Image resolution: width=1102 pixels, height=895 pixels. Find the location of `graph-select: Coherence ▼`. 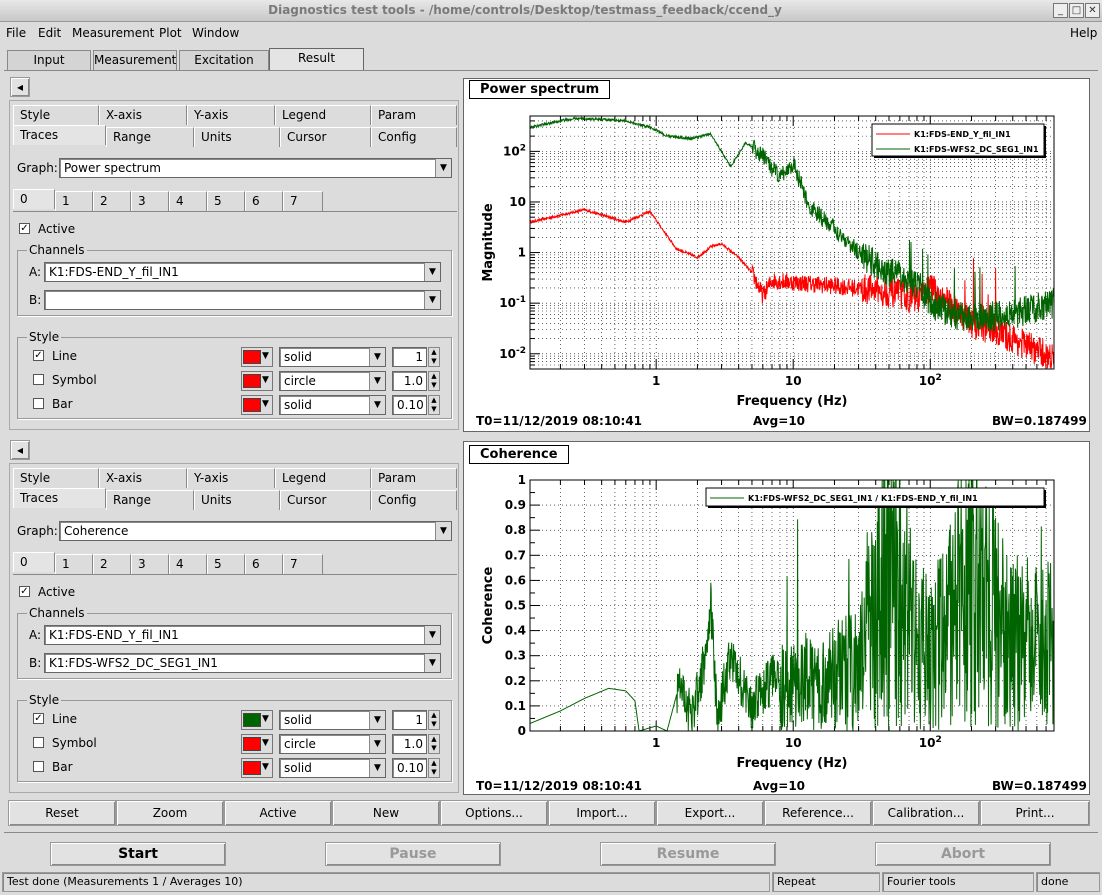

graph-select: Coherence ▼ is located at coordinates (255, 531).